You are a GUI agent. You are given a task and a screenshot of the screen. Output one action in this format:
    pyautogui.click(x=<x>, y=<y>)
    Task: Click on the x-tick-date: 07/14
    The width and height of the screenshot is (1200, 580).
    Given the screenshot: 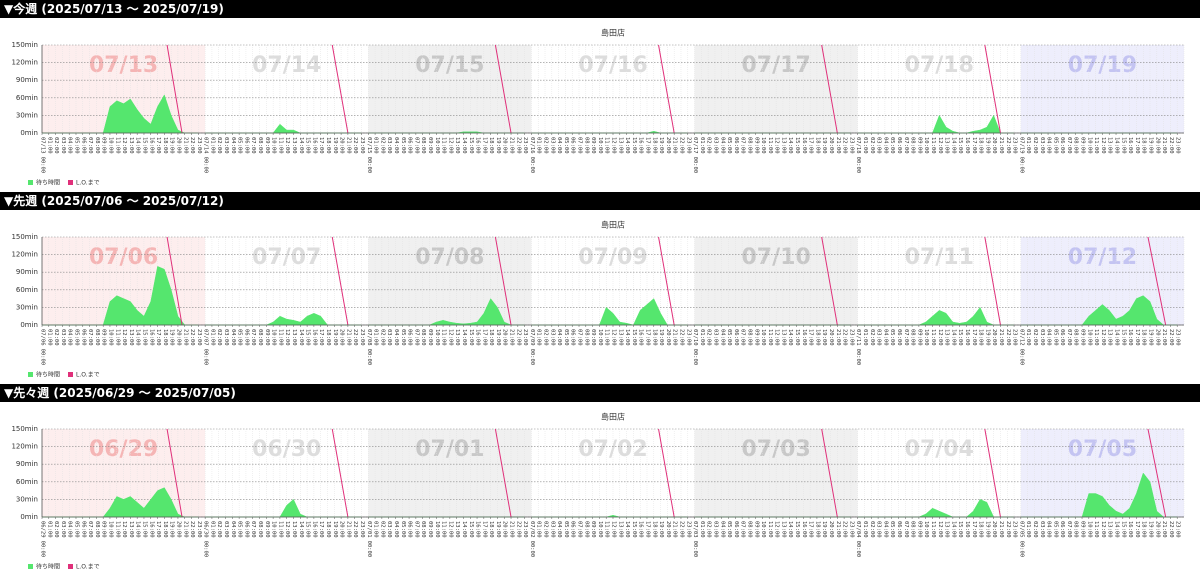 What is the action you would take?
    pyautogui.click(x=206, y=145)
    